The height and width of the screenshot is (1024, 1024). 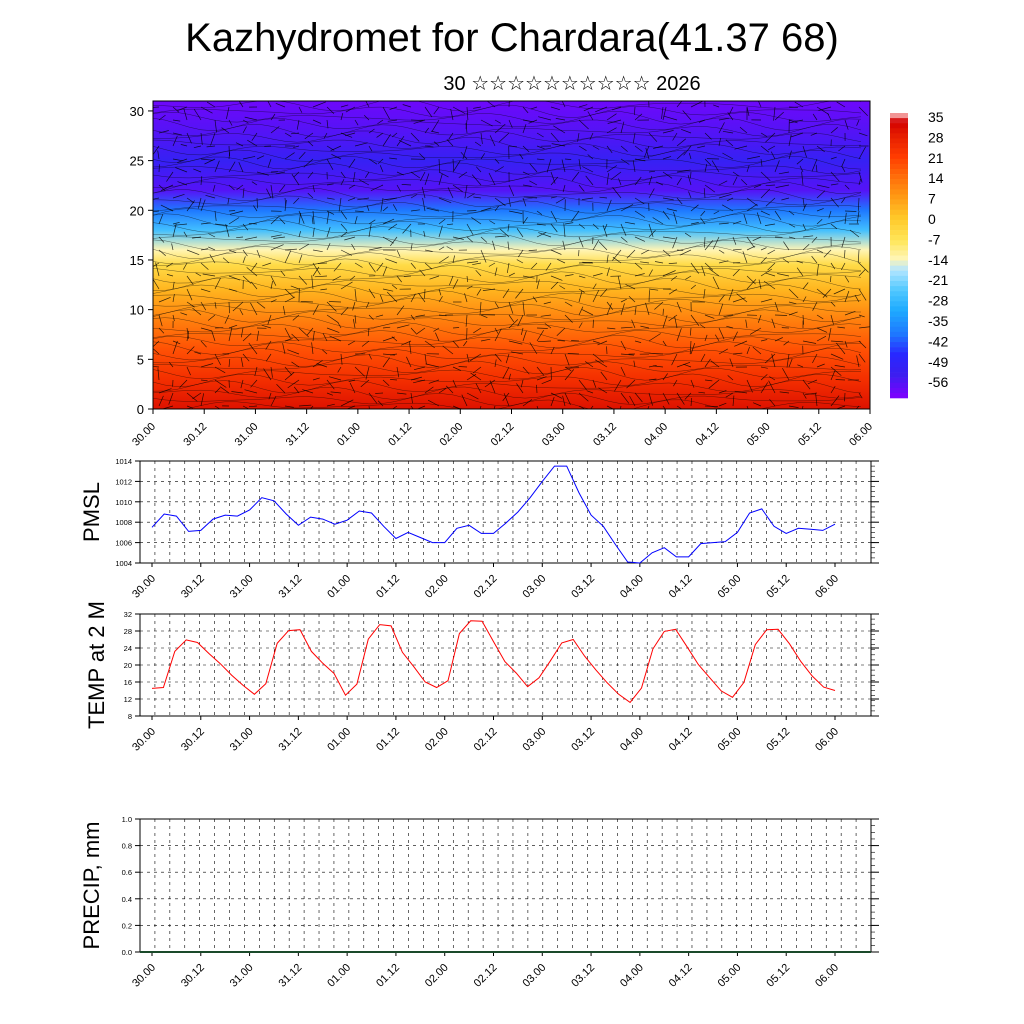 What do you see at coordinates (827, 976) in the screenshot?
I see `xtick-label: 06.00` at bounding box center [827, 976].